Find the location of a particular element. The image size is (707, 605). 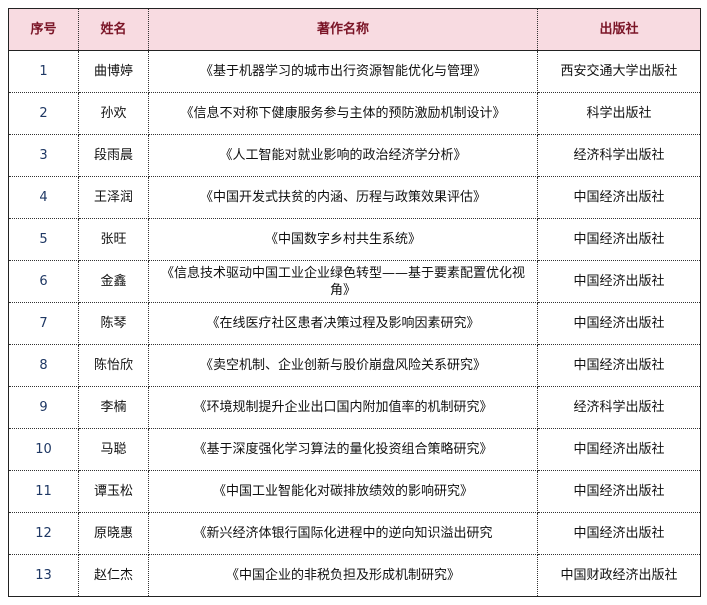

row-number: 9 is located at coordinates (43, 407).